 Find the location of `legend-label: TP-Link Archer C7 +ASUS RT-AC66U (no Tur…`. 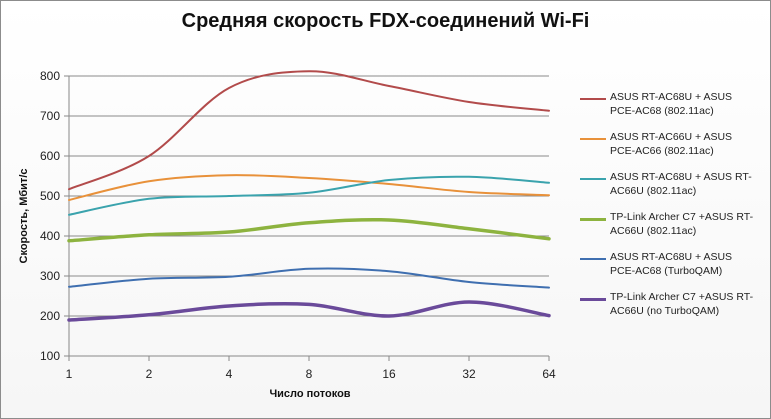

legend-label: TP-Link Archer C7 +ASUS RT-AC66U (no Tur… is located at coordinates (682, 304).